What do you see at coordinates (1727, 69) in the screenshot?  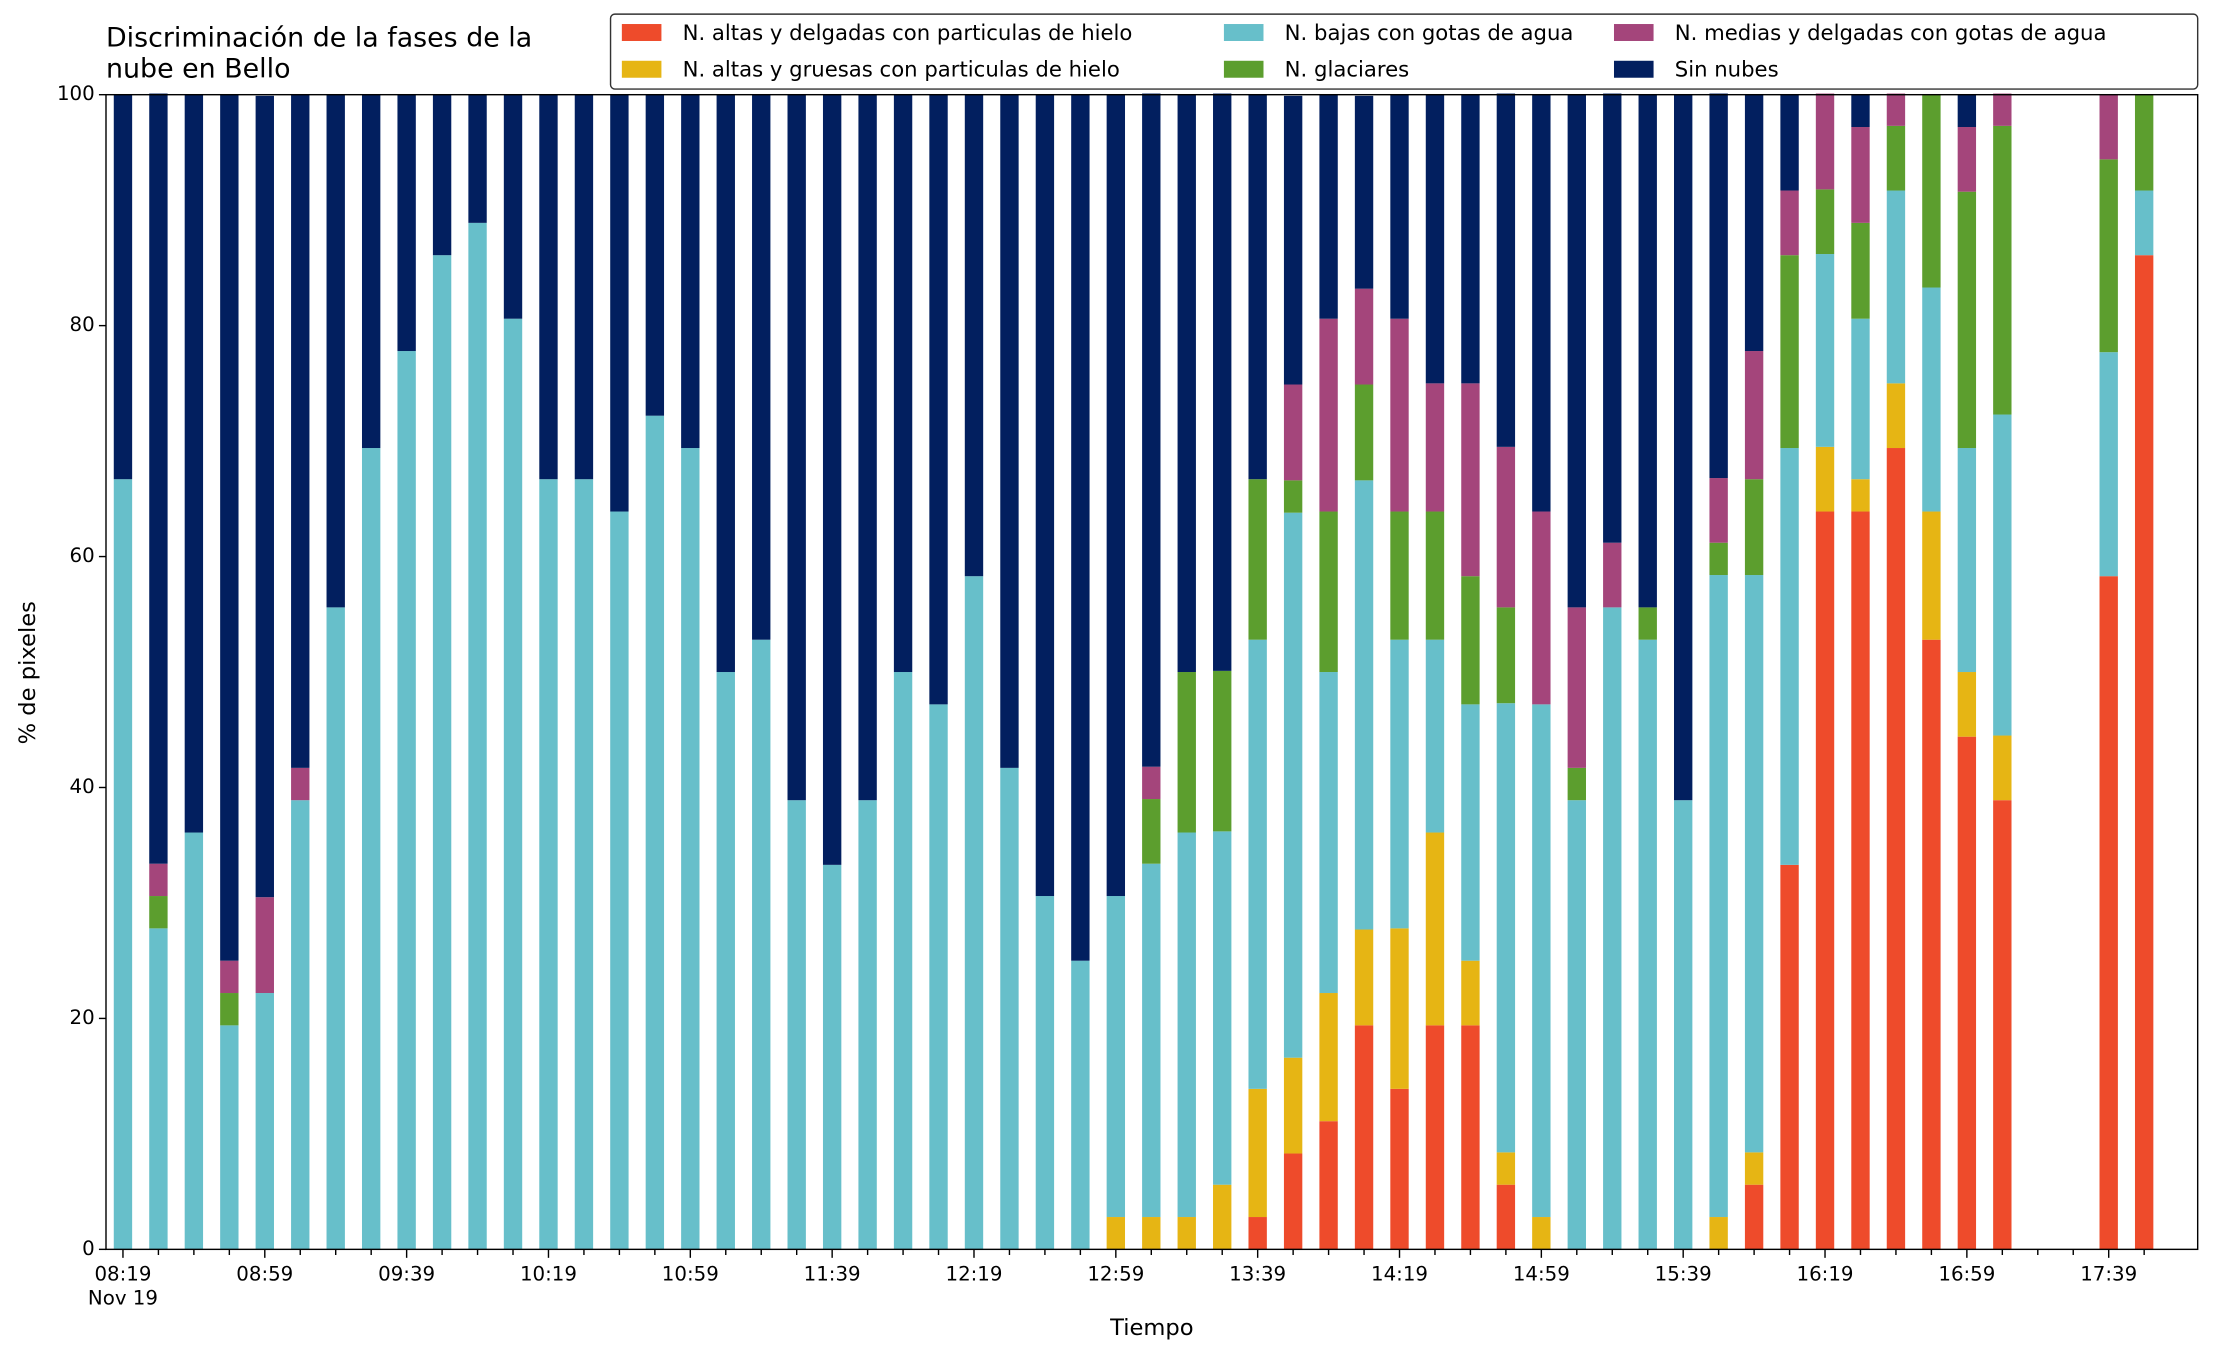 I see `legend-label: Sin nubes` at bounding box center [1727, 69].